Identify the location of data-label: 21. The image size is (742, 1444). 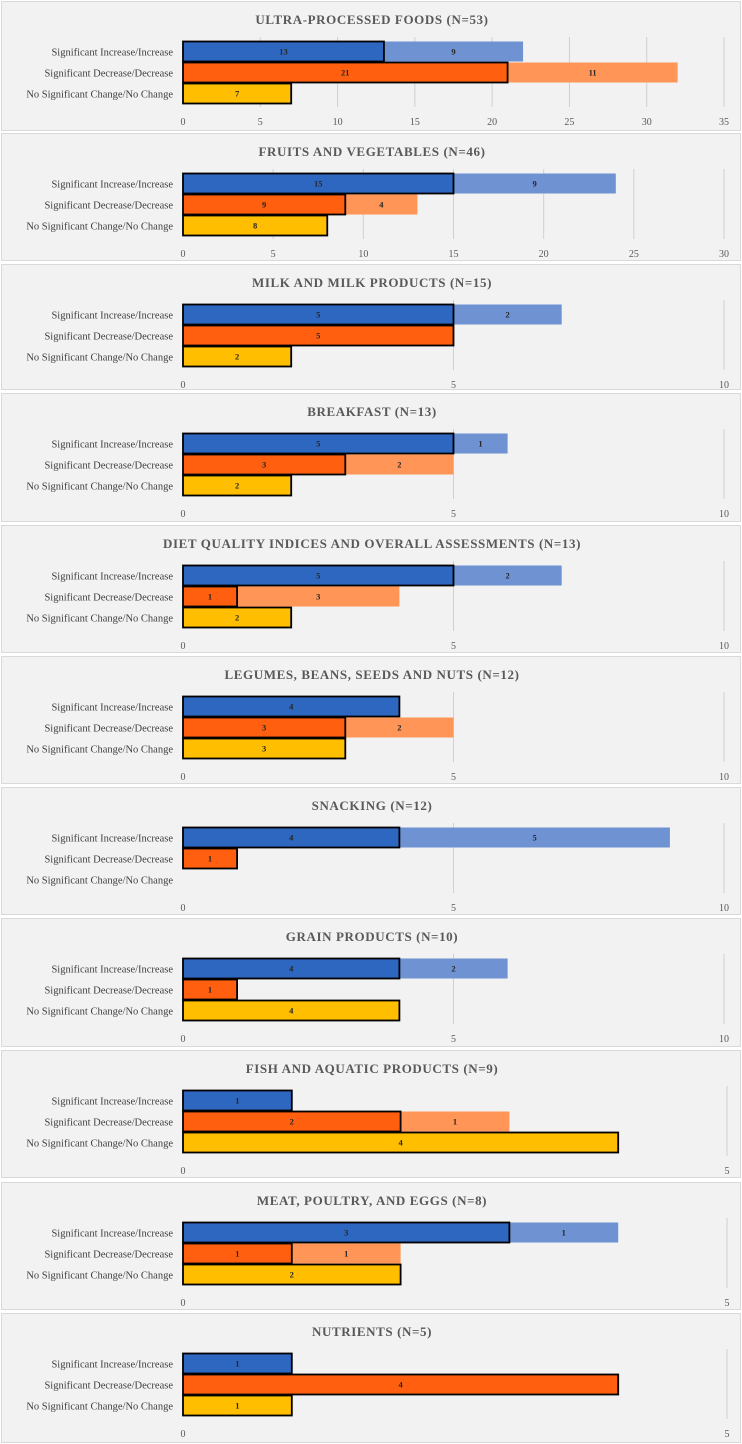
(345, 73).